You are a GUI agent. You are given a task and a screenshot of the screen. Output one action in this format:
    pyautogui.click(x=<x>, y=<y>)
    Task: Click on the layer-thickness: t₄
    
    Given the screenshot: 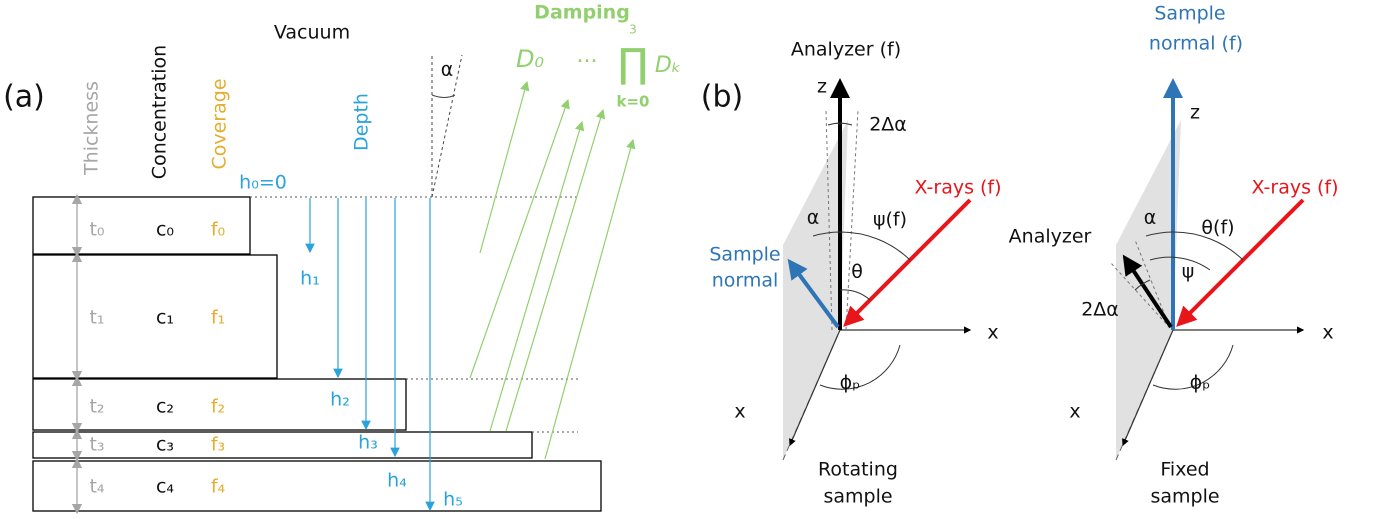 What is the action you would take?
    pyautogui.click(x=96, y=487)
    